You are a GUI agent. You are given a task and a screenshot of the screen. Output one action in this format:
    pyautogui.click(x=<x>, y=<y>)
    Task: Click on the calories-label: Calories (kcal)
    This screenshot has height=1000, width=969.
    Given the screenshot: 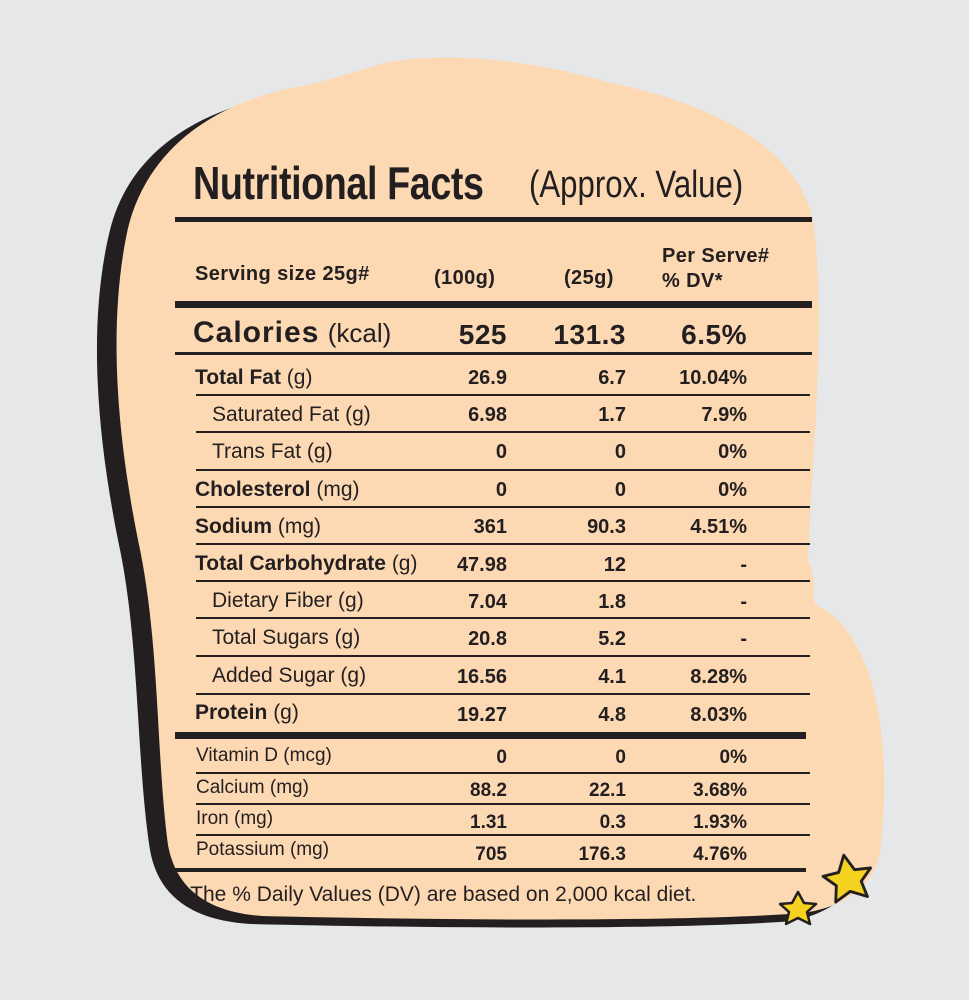 What is the action you would take?
    pyautogui.click(x=292, y=333)
    